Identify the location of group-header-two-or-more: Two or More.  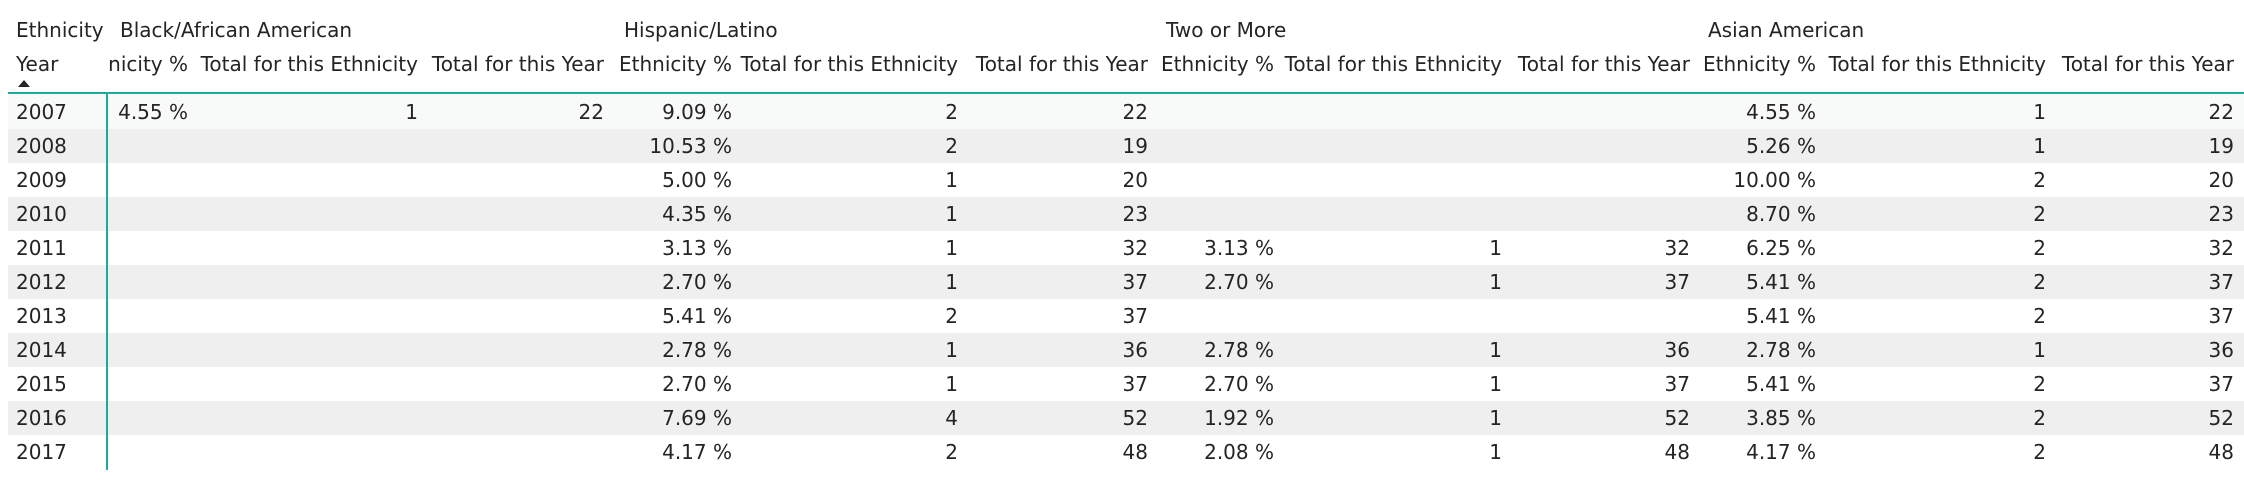
(1226, 30).